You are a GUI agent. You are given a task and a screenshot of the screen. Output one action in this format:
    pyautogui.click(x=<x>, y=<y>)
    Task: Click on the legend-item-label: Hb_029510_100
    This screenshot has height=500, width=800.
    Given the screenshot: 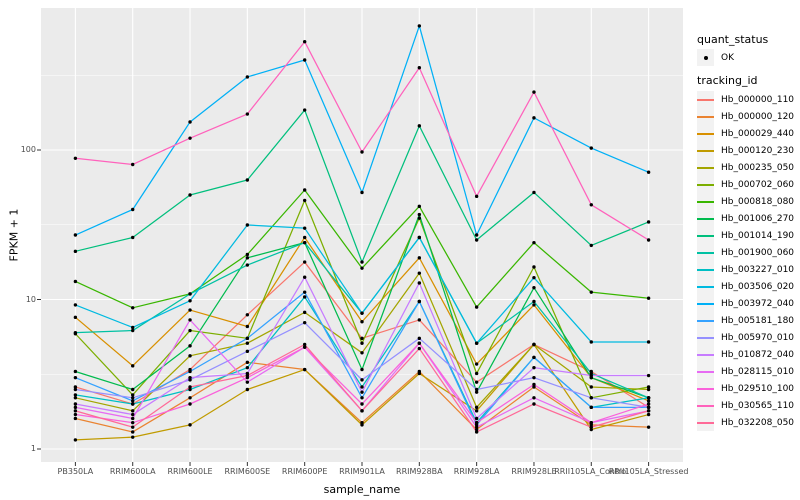 What is the action you would take?
    pyautogui.click(x=758, y=388)
    